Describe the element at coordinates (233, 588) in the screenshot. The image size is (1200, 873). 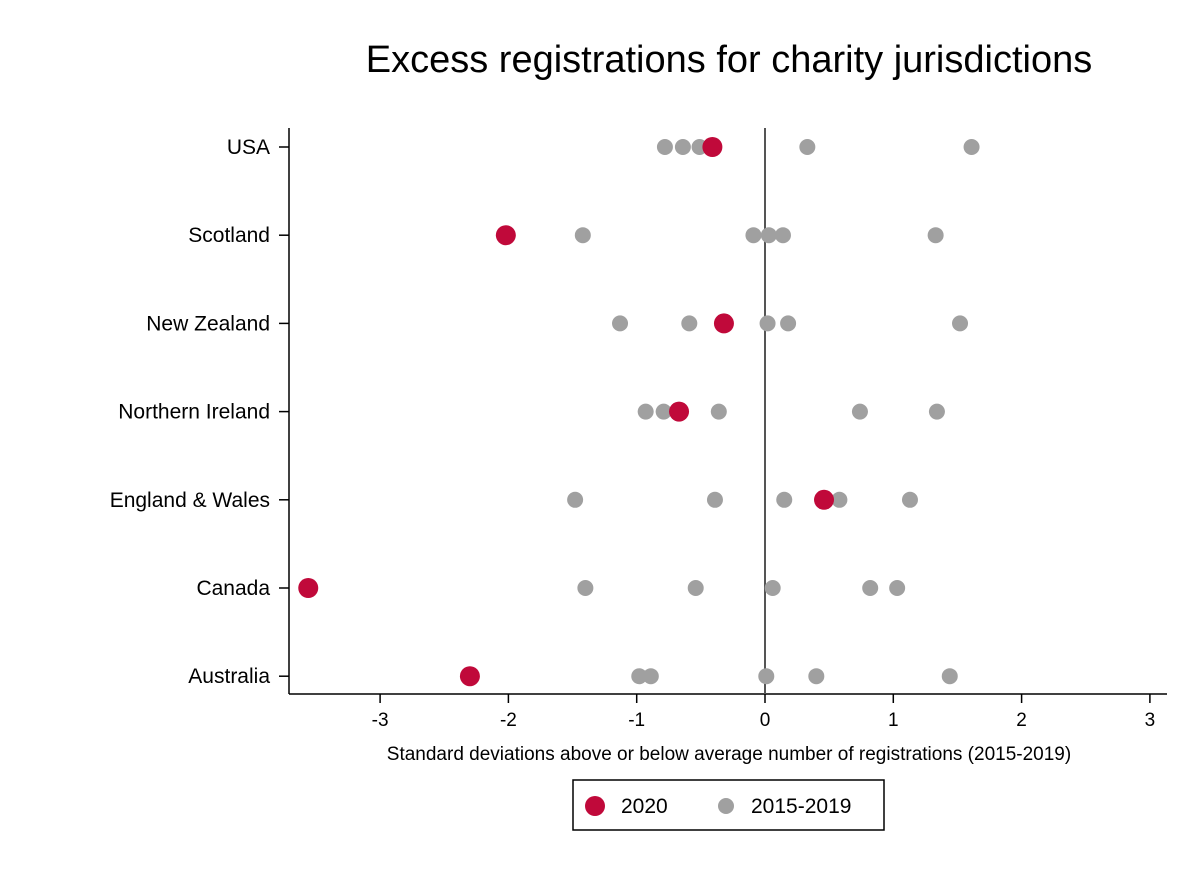
I see `category-label: Canada` at that location.